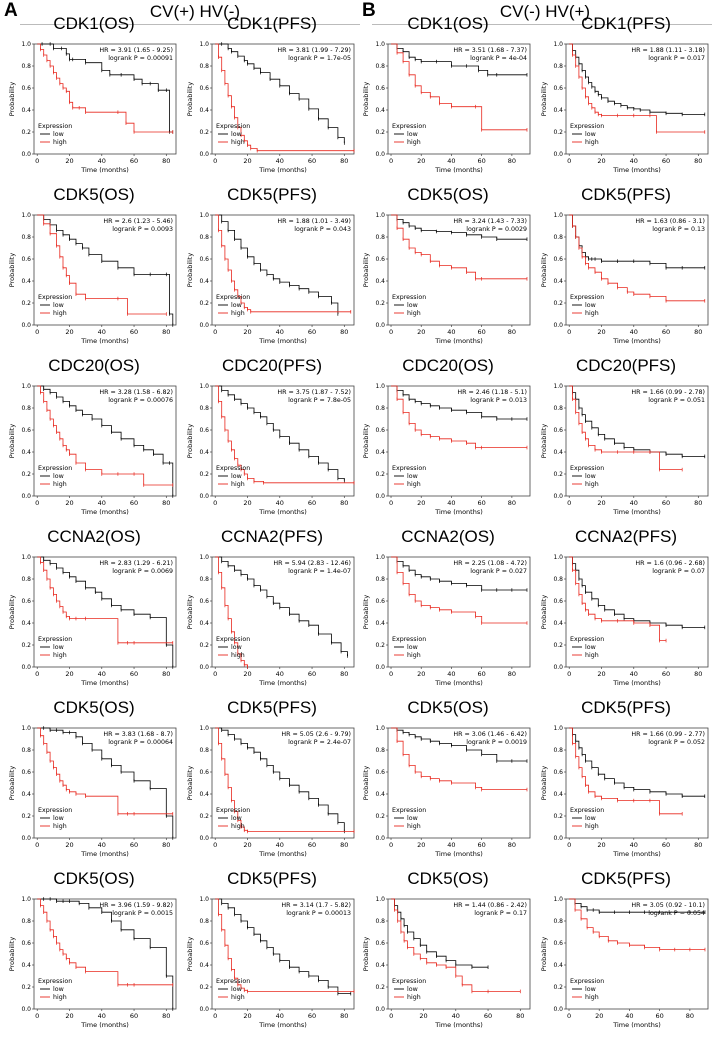 The height and width of the screenshot is (1039, 718). What do you see at coordinates (94, 23) in the screenshot?
I see `plot-title: CDK1(OS)` at bounding box center [94, 23].